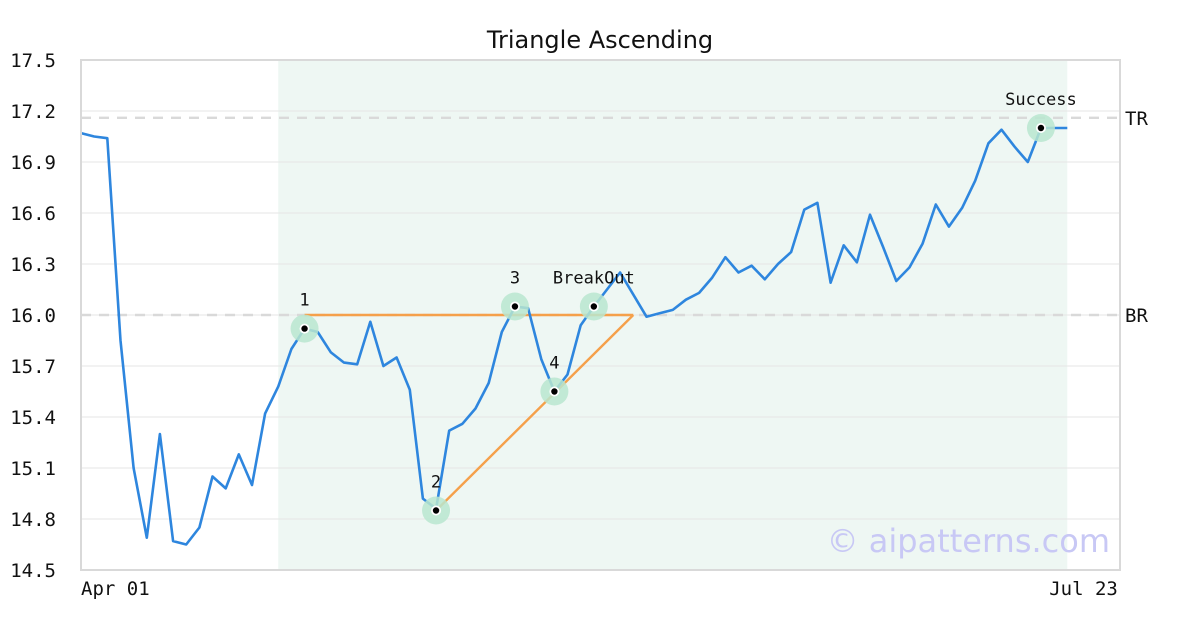 The width and height of the screenshot is (1200, 630). I want to click on y-tick-label: 15.1, so click(33, 469).